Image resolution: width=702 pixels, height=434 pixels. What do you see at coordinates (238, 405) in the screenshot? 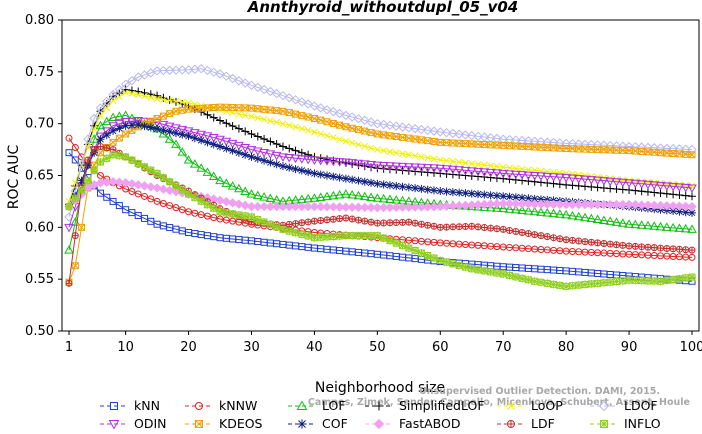
I see `legend-label-knnw: kNNW` at bounding box center [238, 405].